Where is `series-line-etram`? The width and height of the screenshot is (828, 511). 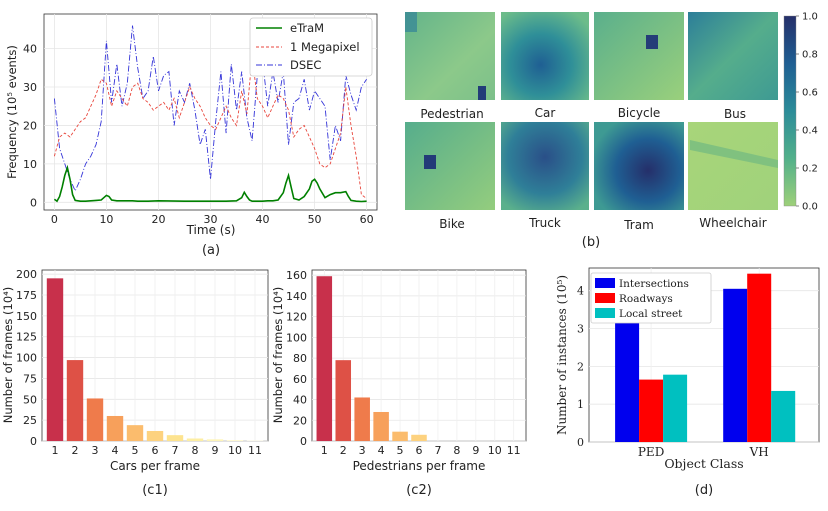 series-line-etram is located at coordinates (210, 183).